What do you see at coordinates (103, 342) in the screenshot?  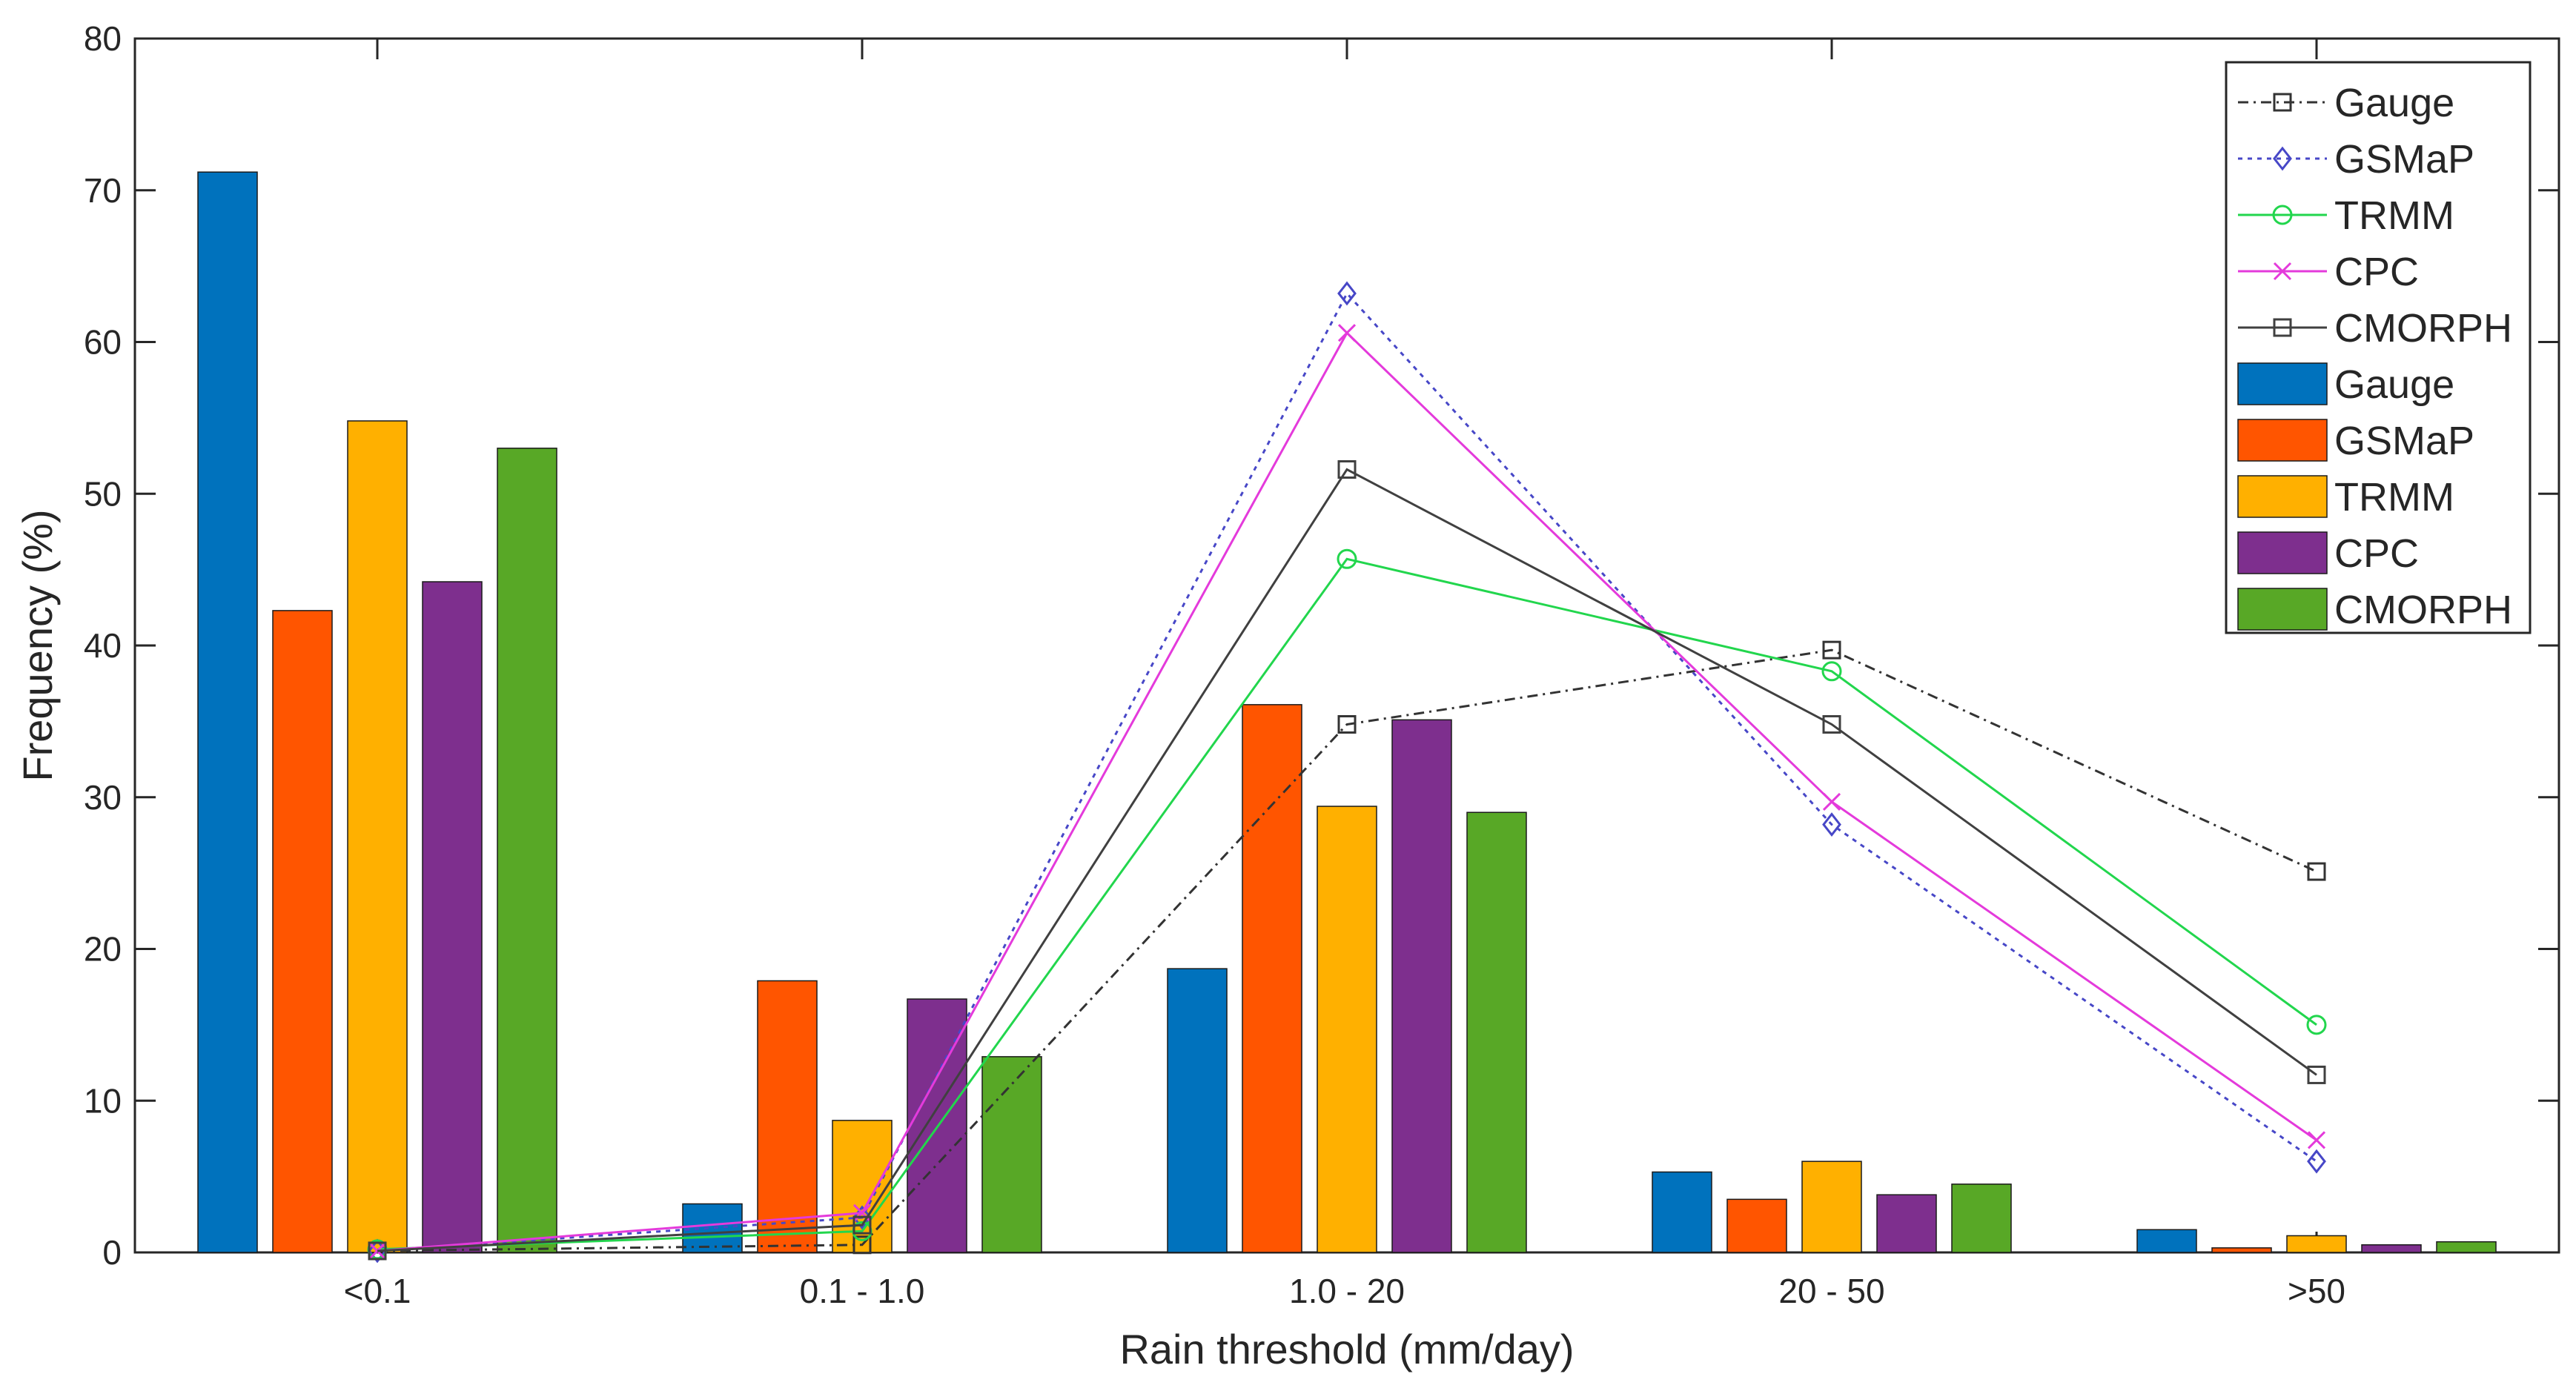 I see `y-tick-label: 60` at bounding box center [103, 342].